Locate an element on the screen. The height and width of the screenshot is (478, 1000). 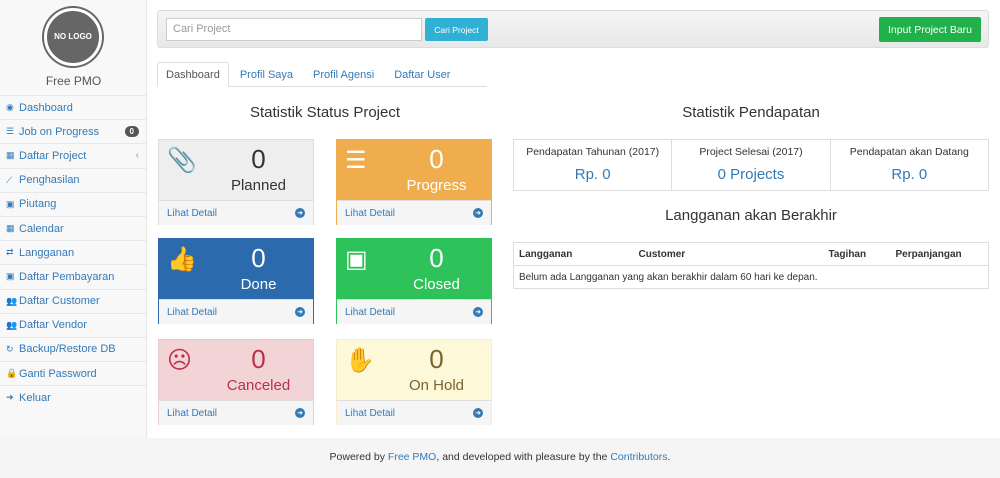
col-tagihan: Tagihan is located at coordinates (857, 254).